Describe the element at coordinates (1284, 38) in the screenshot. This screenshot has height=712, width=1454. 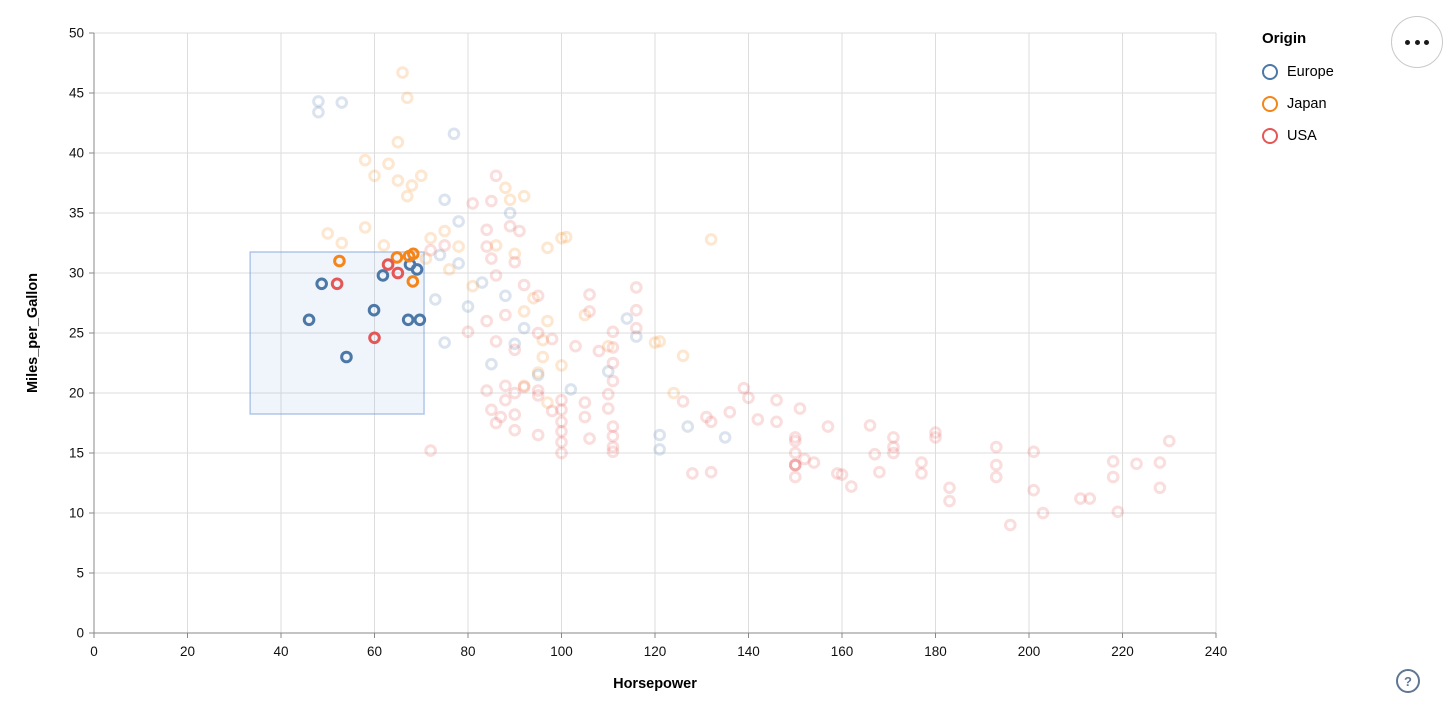
I see `legend-title: Origin` at that location.